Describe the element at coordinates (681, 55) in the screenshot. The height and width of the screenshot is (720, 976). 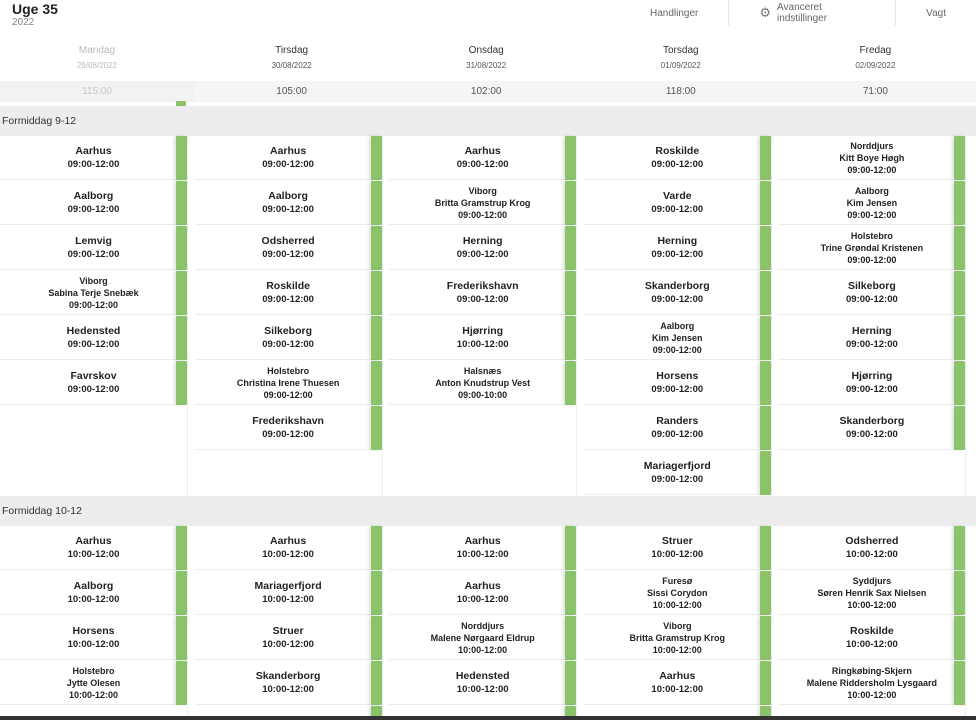
I see `day-header: Torsdag 01/09/2022` at that location.